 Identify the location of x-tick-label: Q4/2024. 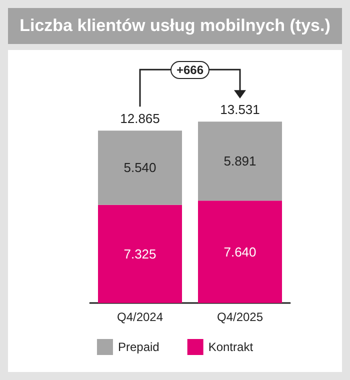
(140, 317).